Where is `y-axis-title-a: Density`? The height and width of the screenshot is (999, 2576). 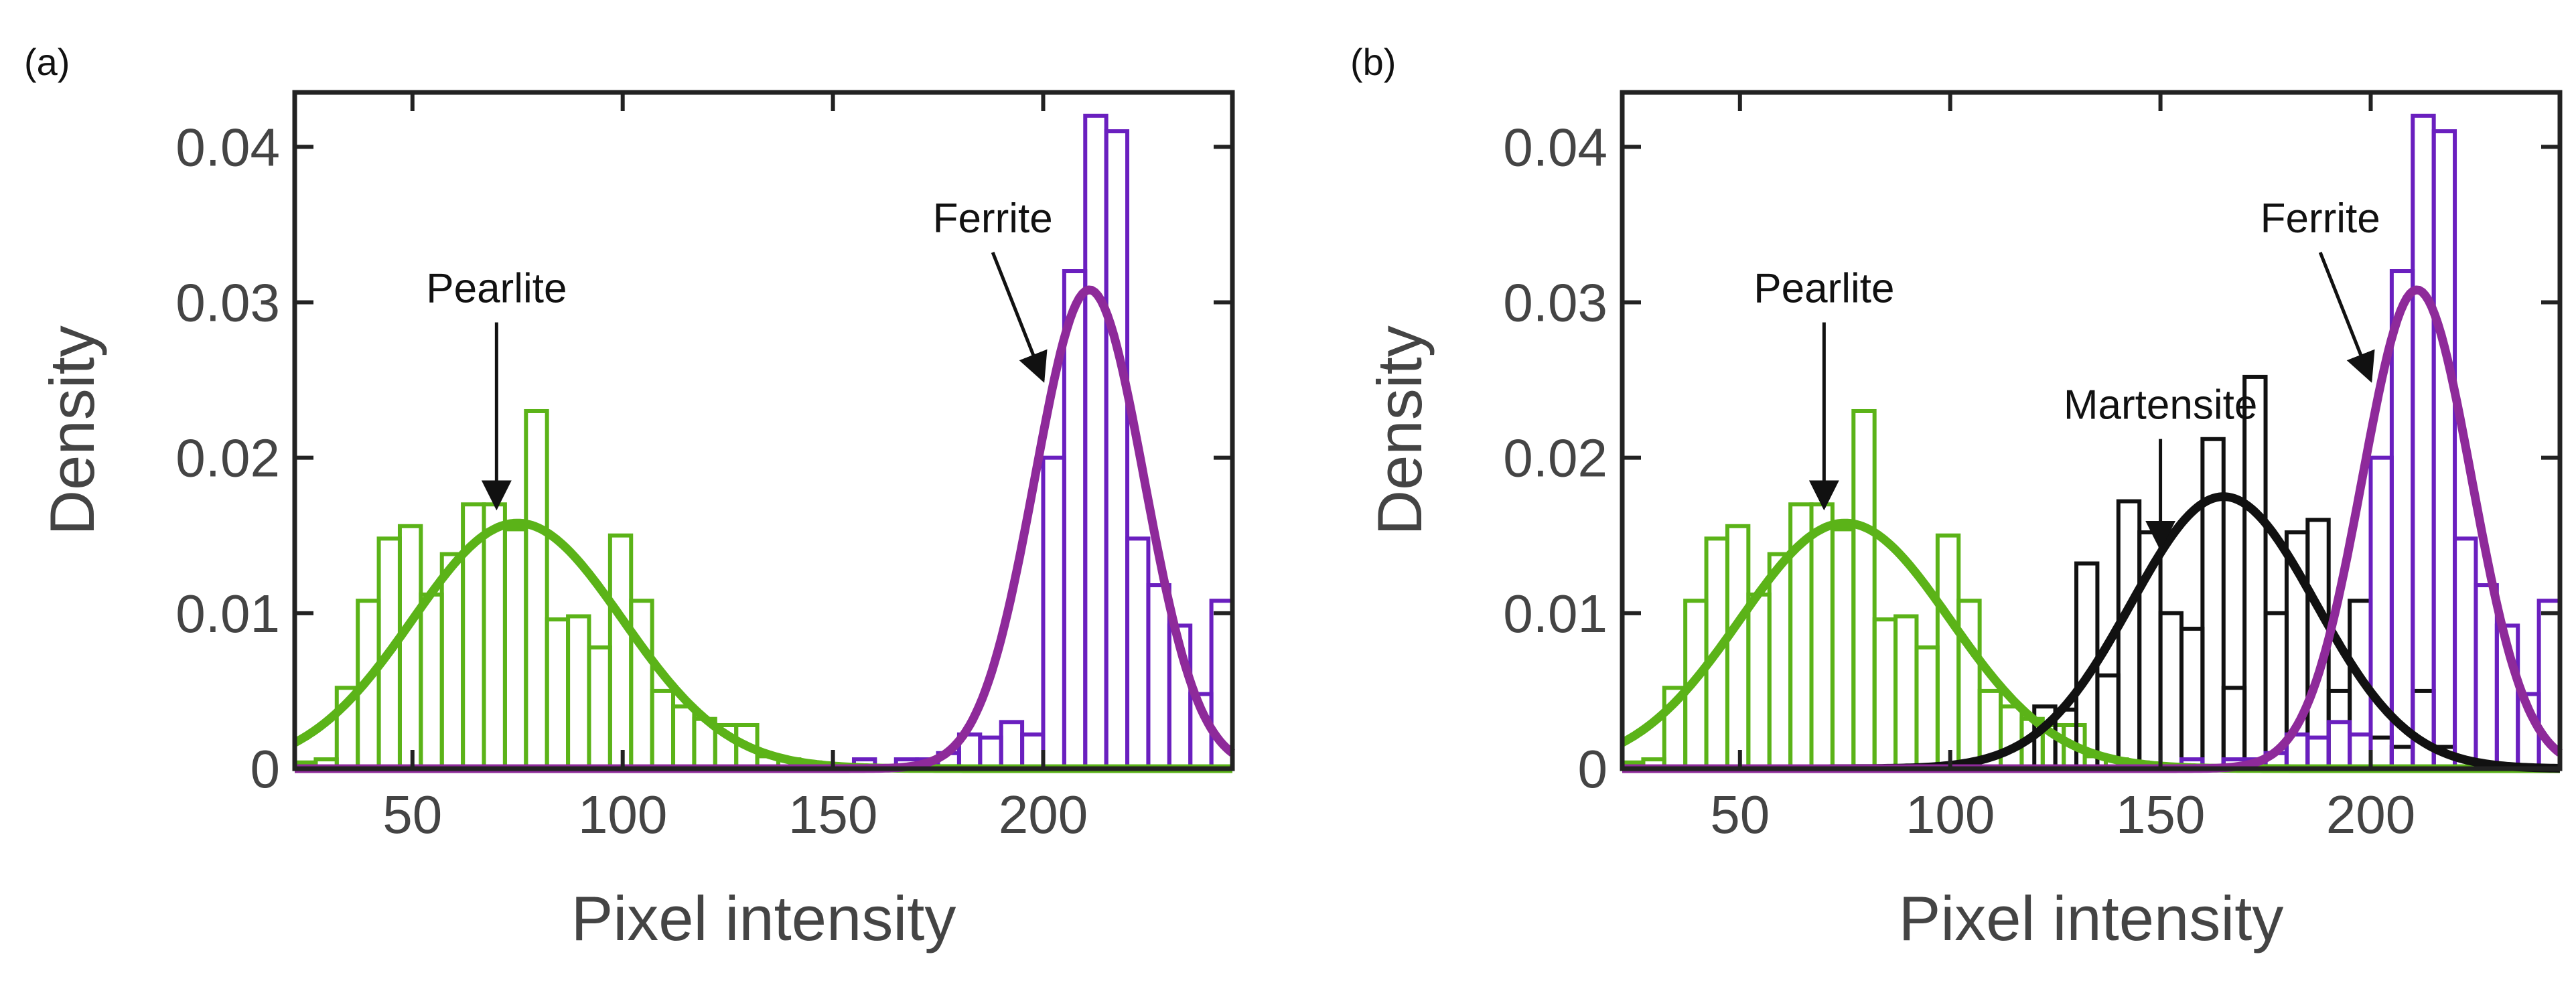 y-axis-title-a: Density is located at coordinates (72, 430).